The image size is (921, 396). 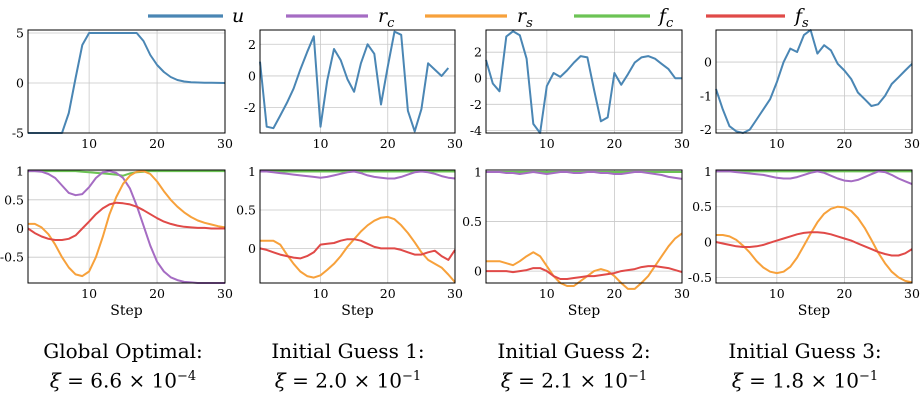 I want to click on panel-top-3: 10 20 30 -2 -1 0, so click(x=810, y=90).